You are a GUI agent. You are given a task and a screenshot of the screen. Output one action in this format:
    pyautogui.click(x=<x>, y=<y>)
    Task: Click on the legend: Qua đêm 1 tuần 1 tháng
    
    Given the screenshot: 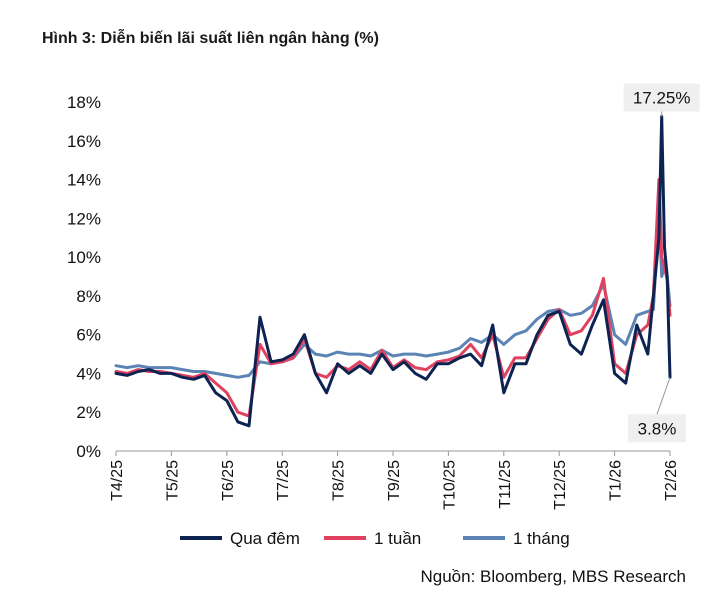 What is the action you would take?
    pyautogui.click(x=375, y=538)
    